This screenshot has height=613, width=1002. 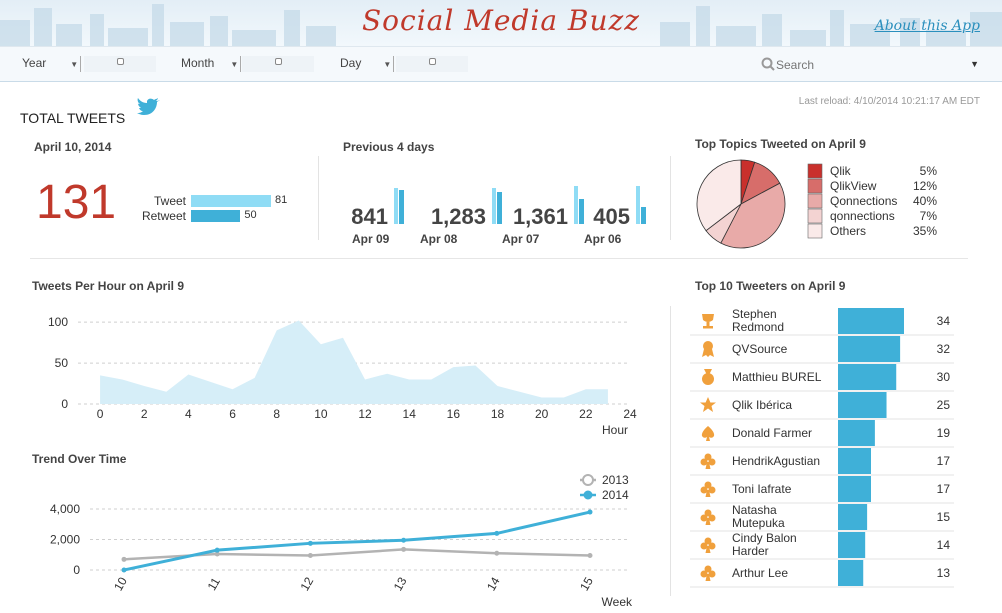 I want to click on month-label: Month, so click(x=198, y=63).